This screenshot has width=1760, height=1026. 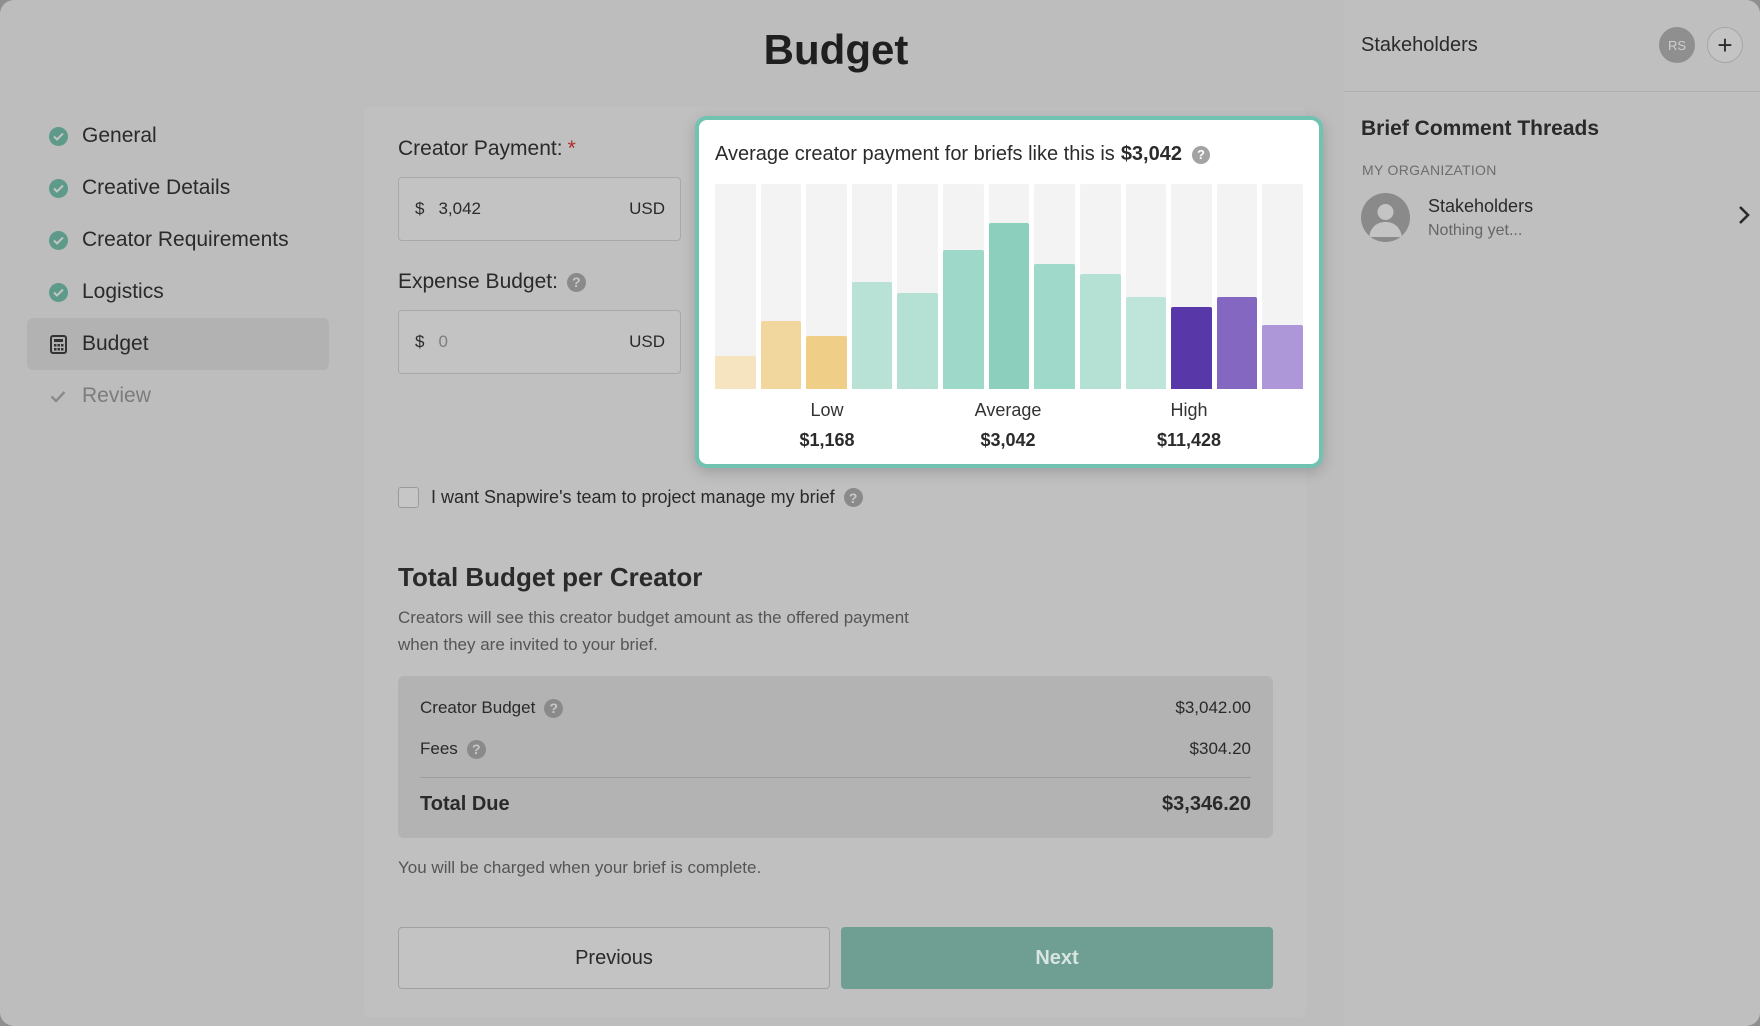 I want to click on nav-item-label: General, so click(x=119, y=135).